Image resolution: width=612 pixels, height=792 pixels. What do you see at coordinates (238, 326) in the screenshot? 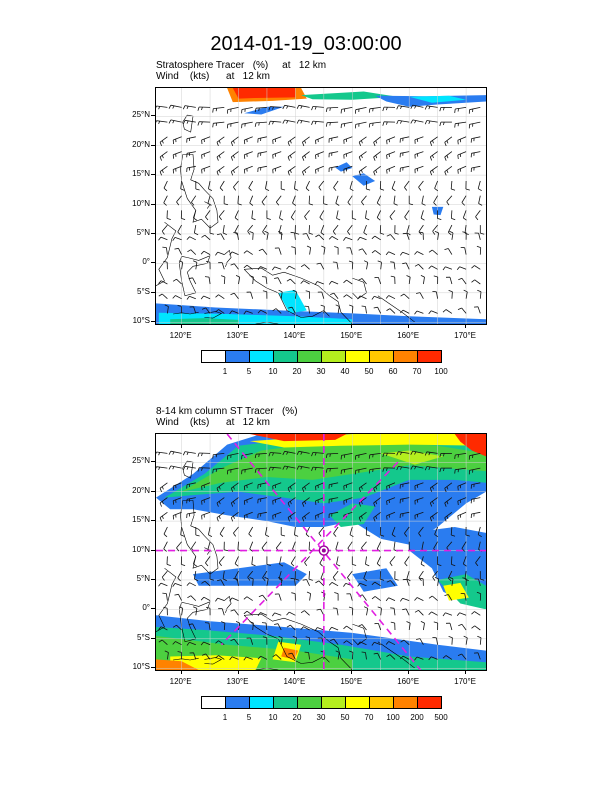
I see `longitude-tick-mark` at bounding box center [238, 326].